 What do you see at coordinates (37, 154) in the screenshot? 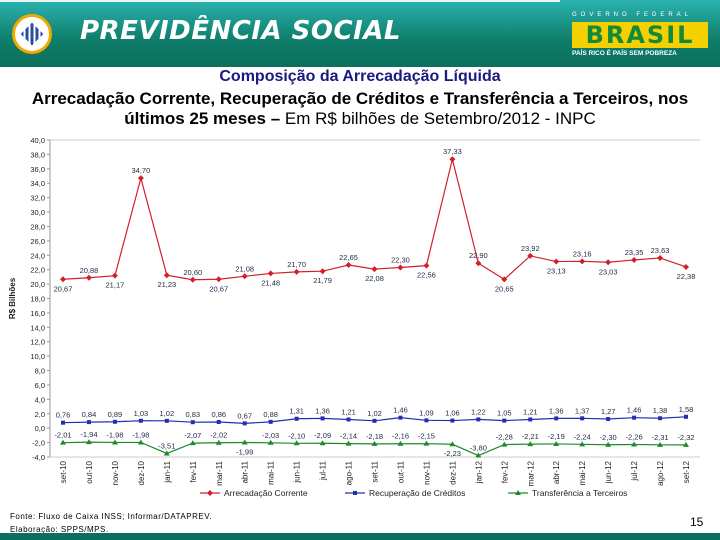
I see `y-tick-label: 38,0` at bounding box center [37, 154].